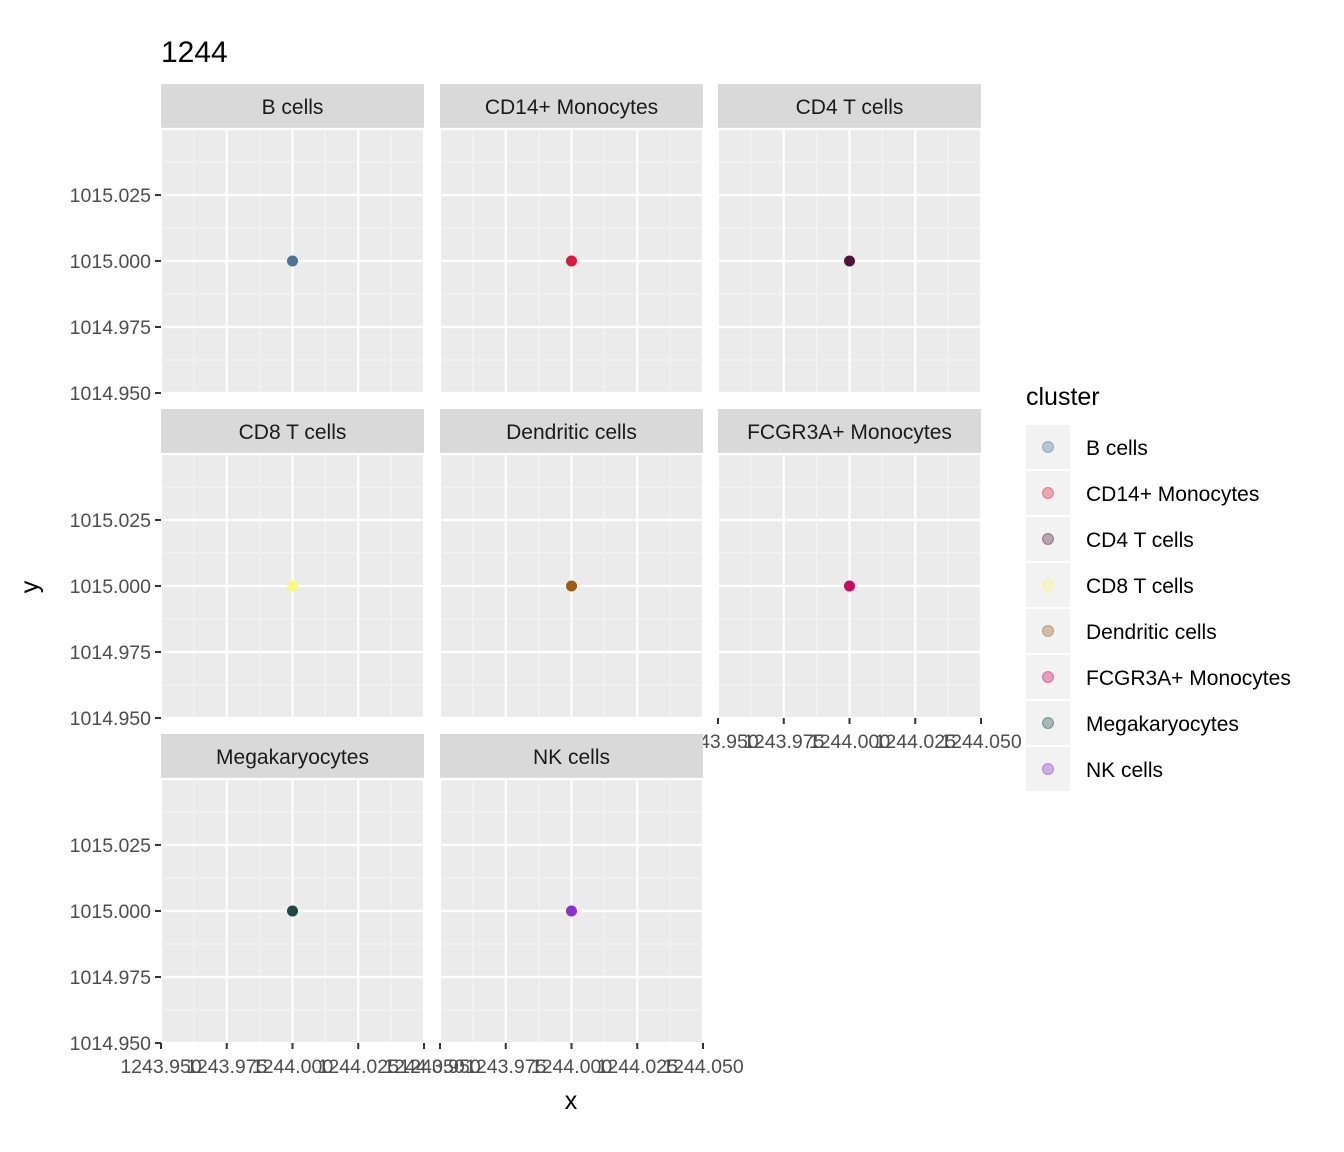  Describe the element at coordinates (194, 52) in the screenshot. I see `chart-title: 1244` at that location.